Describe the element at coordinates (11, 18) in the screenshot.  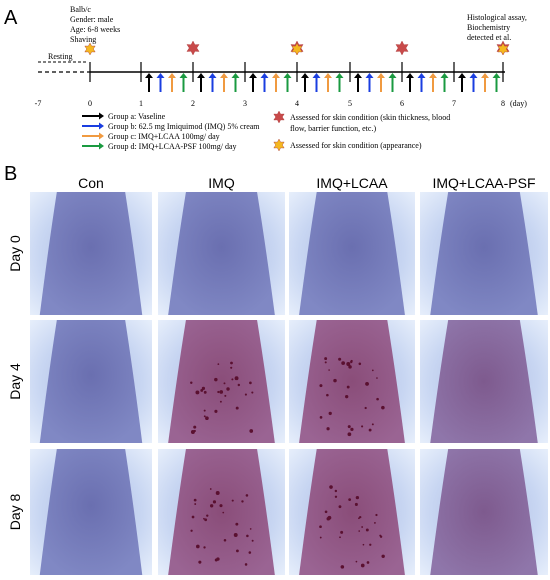
I see `panel-label: A` at that location.